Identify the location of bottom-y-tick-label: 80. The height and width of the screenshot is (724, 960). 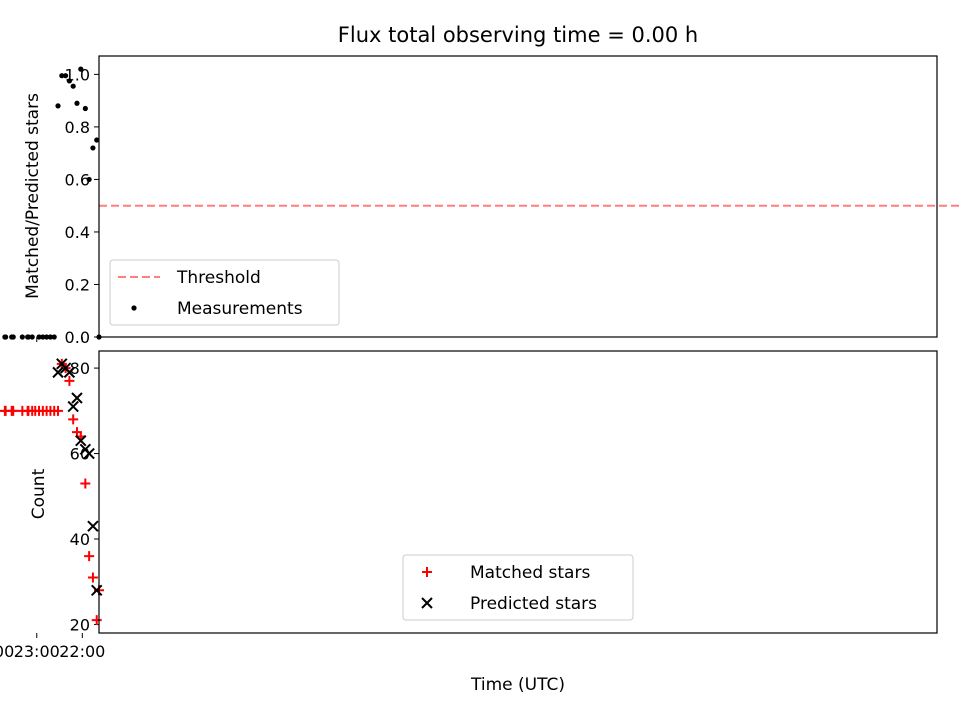
(80, 368).